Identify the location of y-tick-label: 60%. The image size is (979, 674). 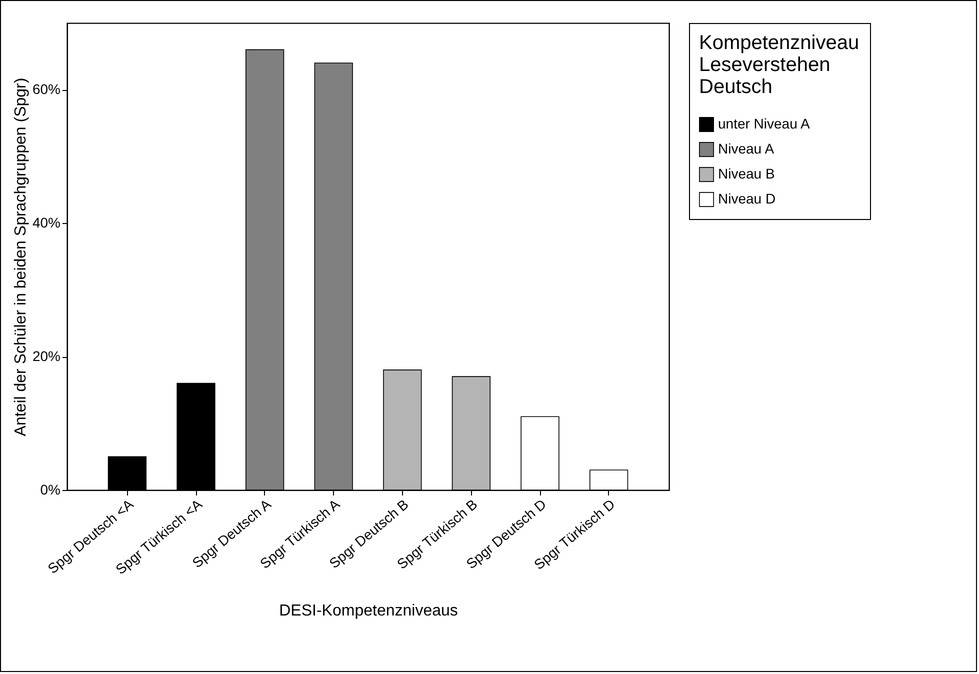
(46, 89).